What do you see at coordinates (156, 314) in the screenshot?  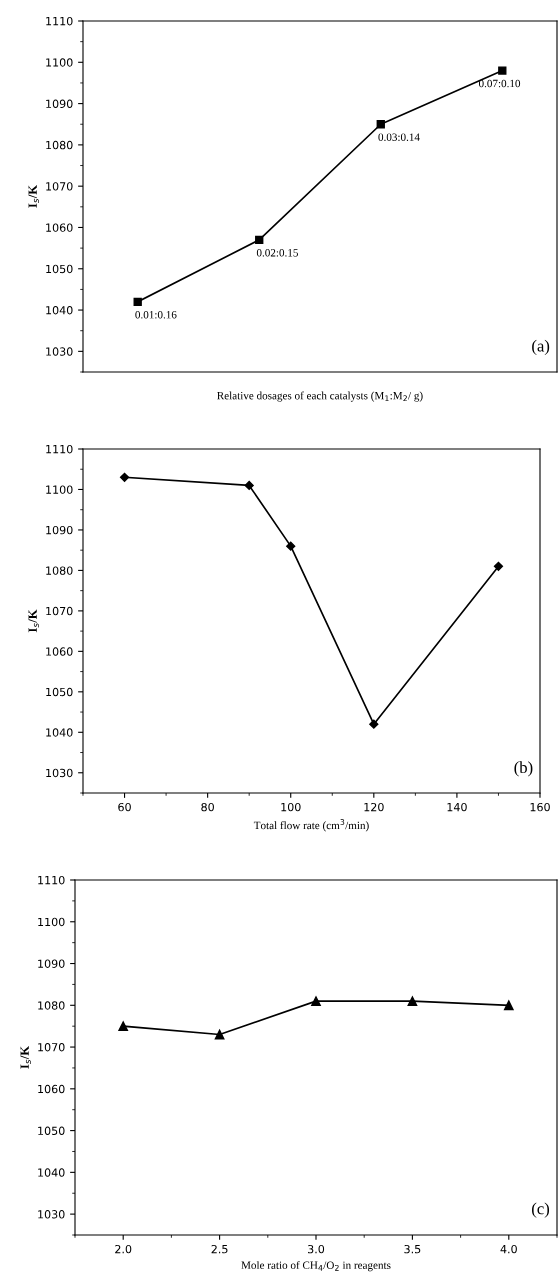 I see `data-label: 0.01:0.16` at bounding box center [156, 314].